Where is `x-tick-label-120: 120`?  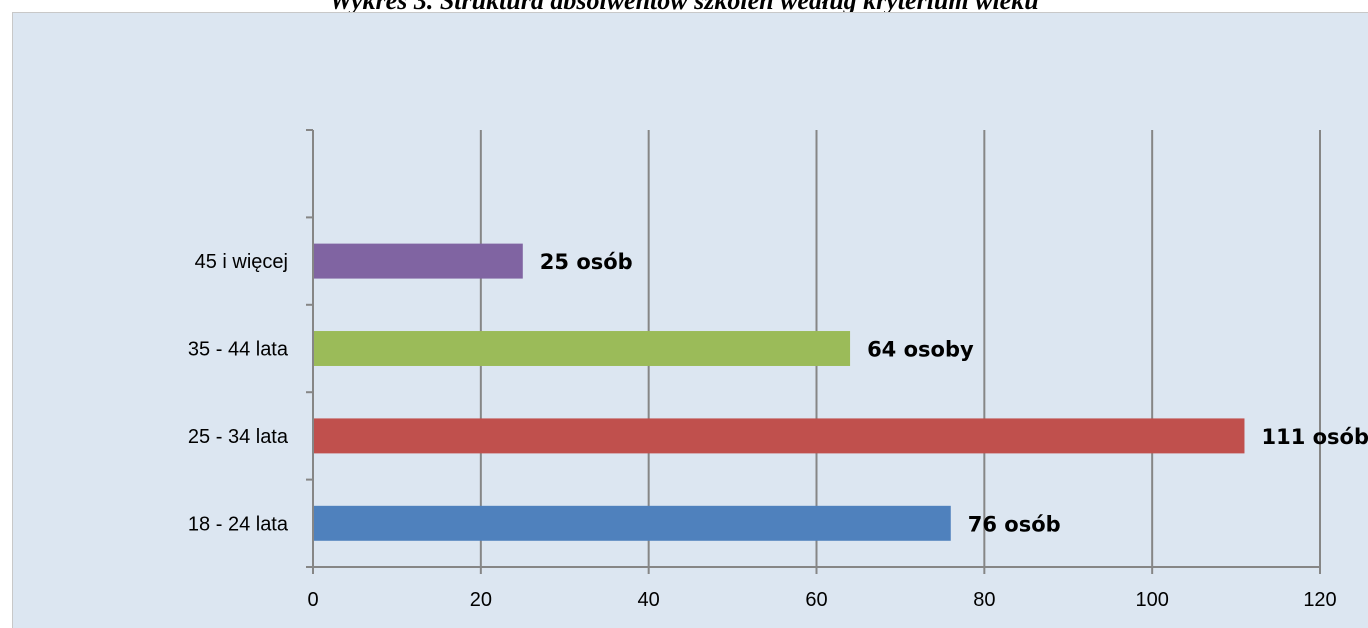
x-tick-label-120: 120 is located at coordinates (1319, 600).